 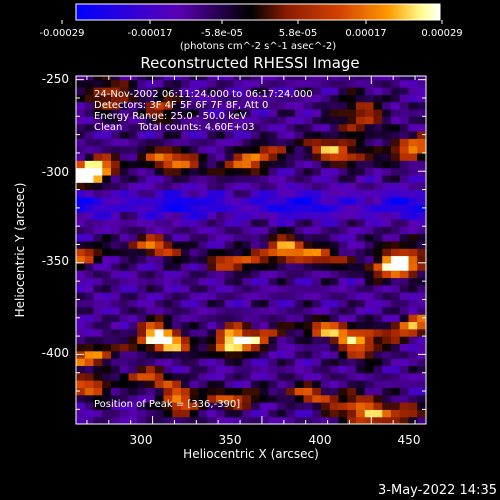 What do you see at coordinates (298, 33) in the screenshot?
I see `colorbar-tick-label-3: 5.8e-05` at bounding box center [298, 33].